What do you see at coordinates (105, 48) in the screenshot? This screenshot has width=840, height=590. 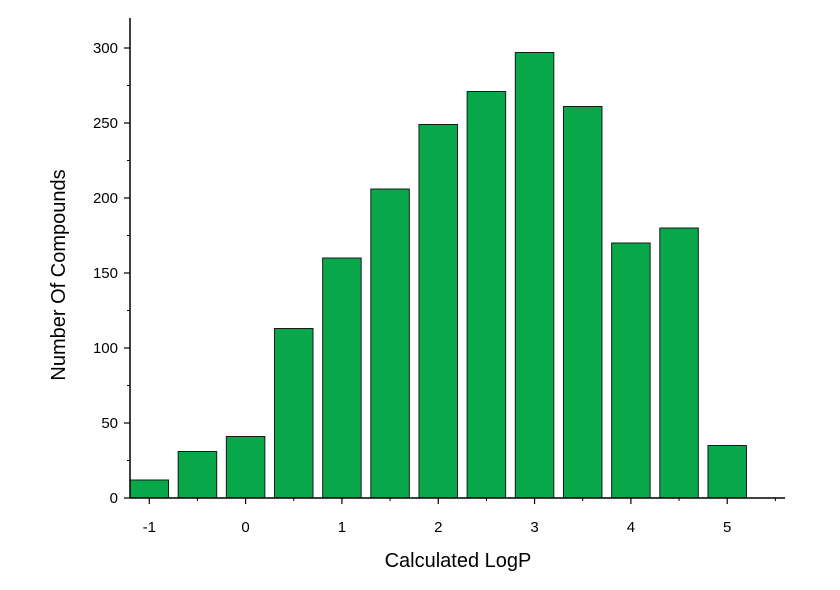 I see `y-tick-label-6: 300` at bounding box center [105, 48].